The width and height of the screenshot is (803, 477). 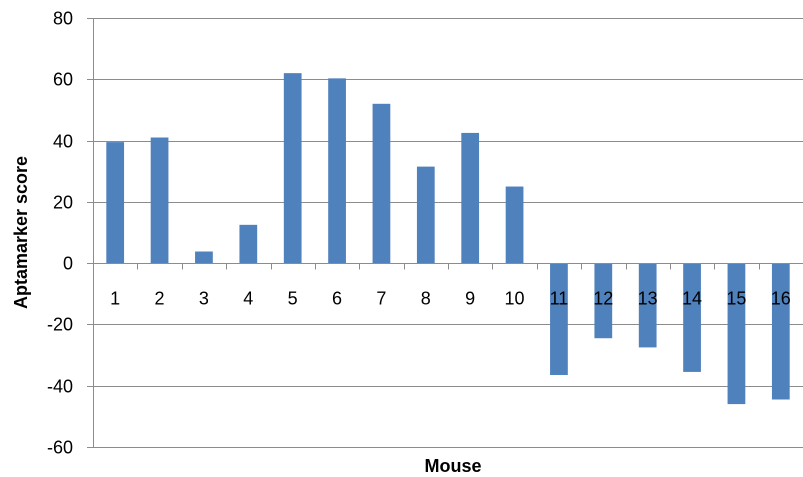 What do you see at coordinates (559, 299) in the screenshot?
I see `category-label: 11` at bounding box center [559, 299].